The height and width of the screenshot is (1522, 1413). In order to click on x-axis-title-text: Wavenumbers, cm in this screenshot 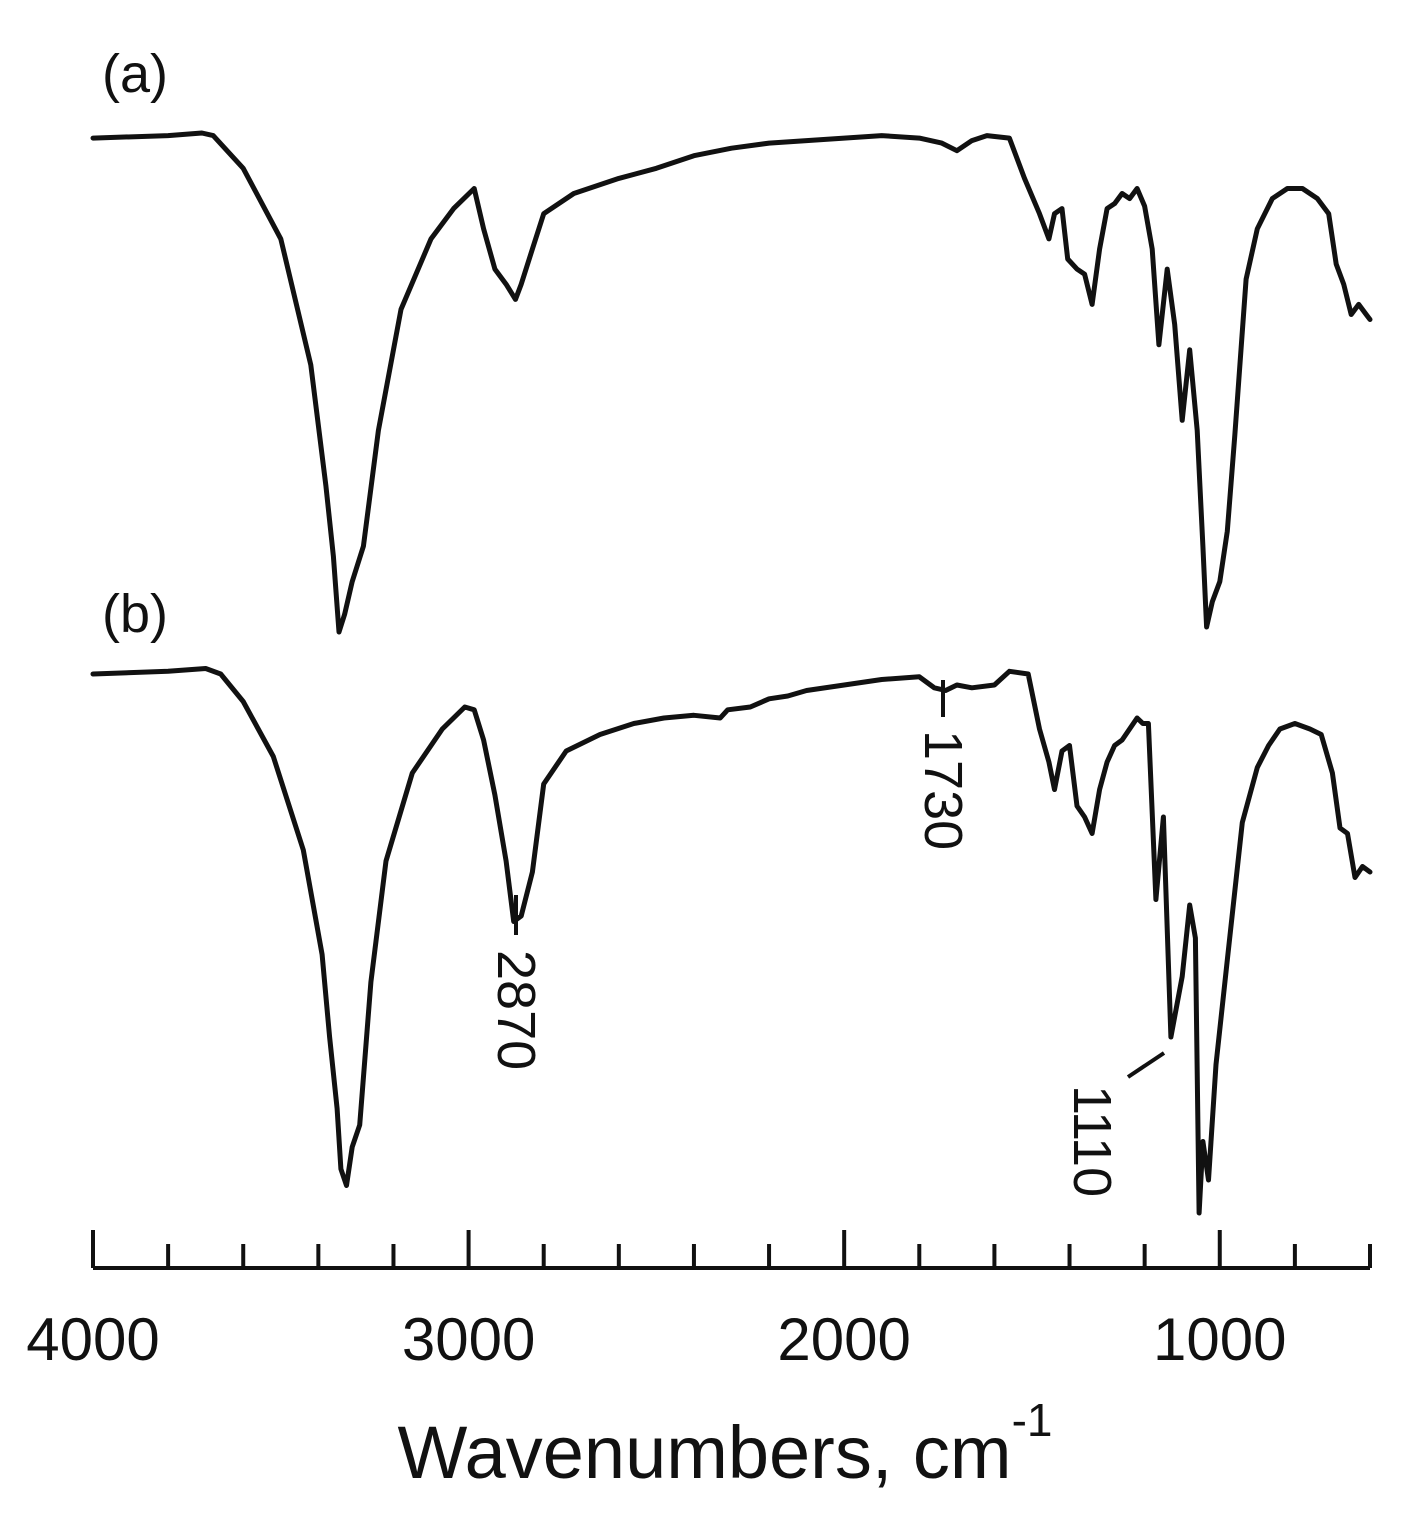, I will do `click(705, 1452)`.